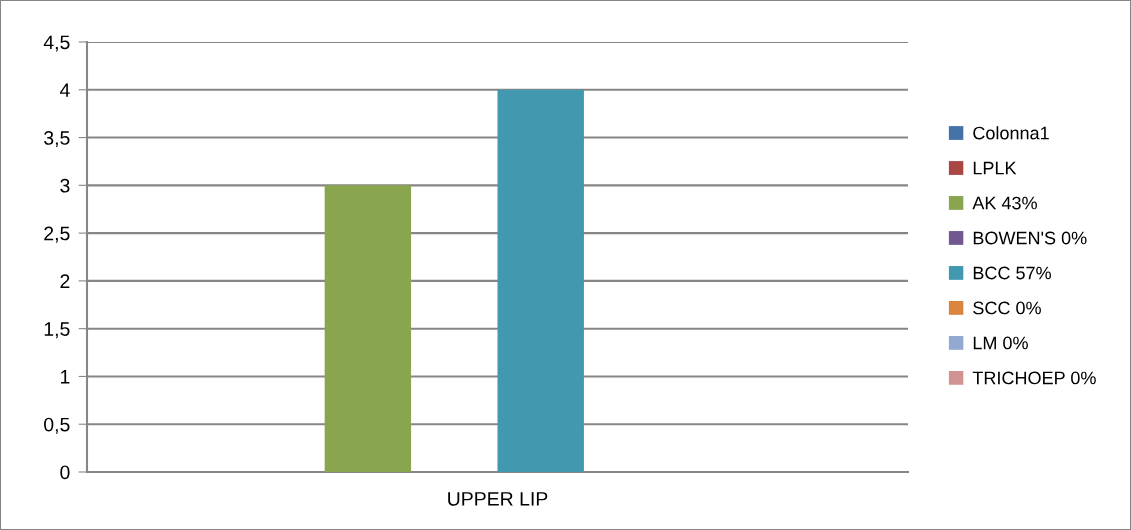 This screenshot has height=530, width=1131. Describe the element at coordinates (64, 90) in the screenshot. I see `y-tick-label: 4` at that location.